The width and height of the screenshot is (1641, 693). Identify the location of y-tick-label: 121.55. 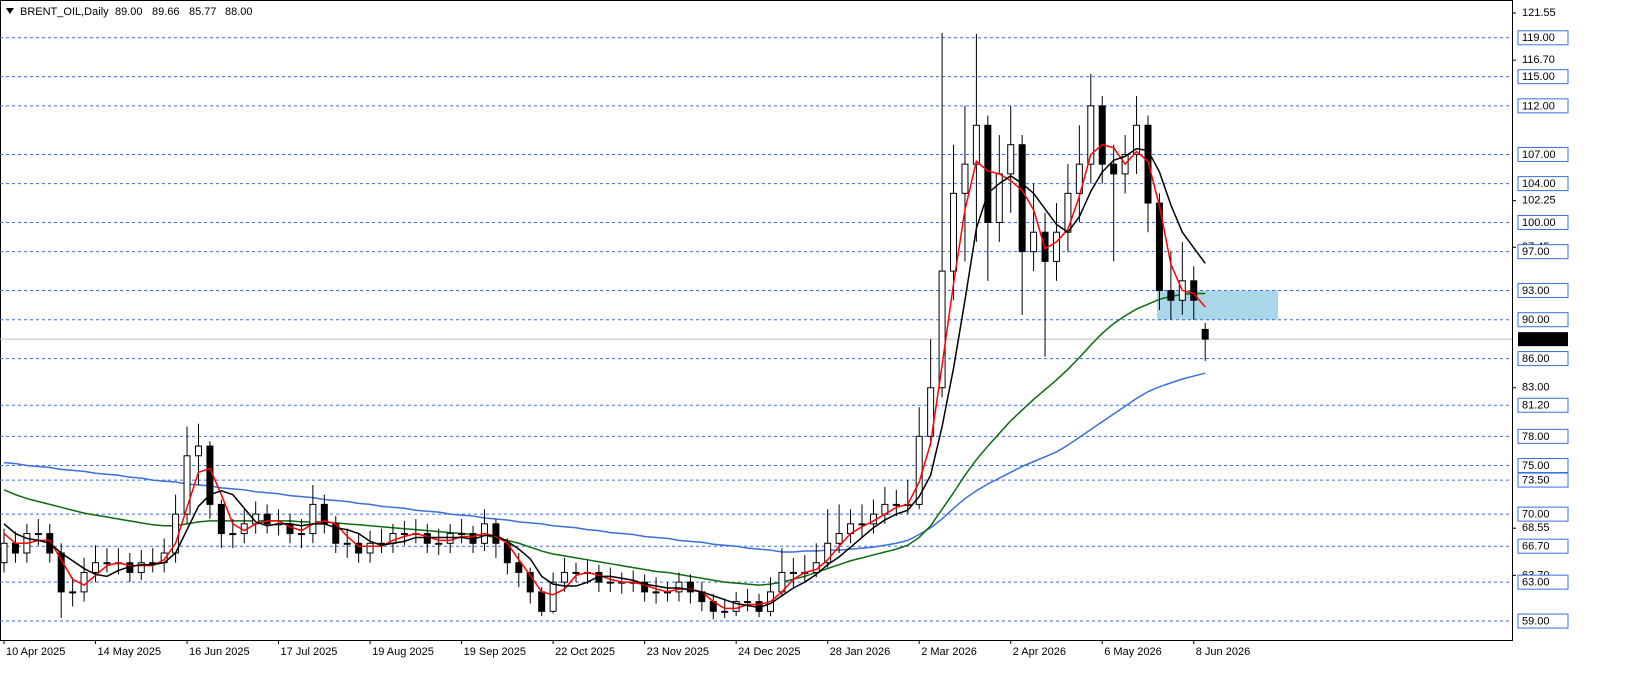
(1539, 13).